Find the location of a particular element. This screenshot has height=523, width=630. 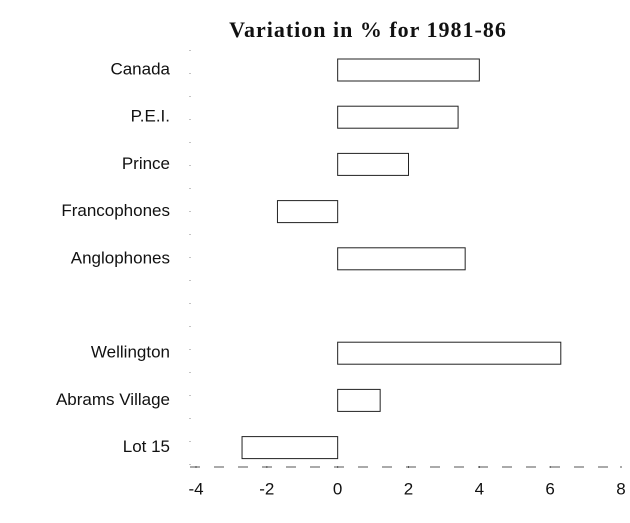

x-tick-label: -2 is located at coordinates (266, 488).